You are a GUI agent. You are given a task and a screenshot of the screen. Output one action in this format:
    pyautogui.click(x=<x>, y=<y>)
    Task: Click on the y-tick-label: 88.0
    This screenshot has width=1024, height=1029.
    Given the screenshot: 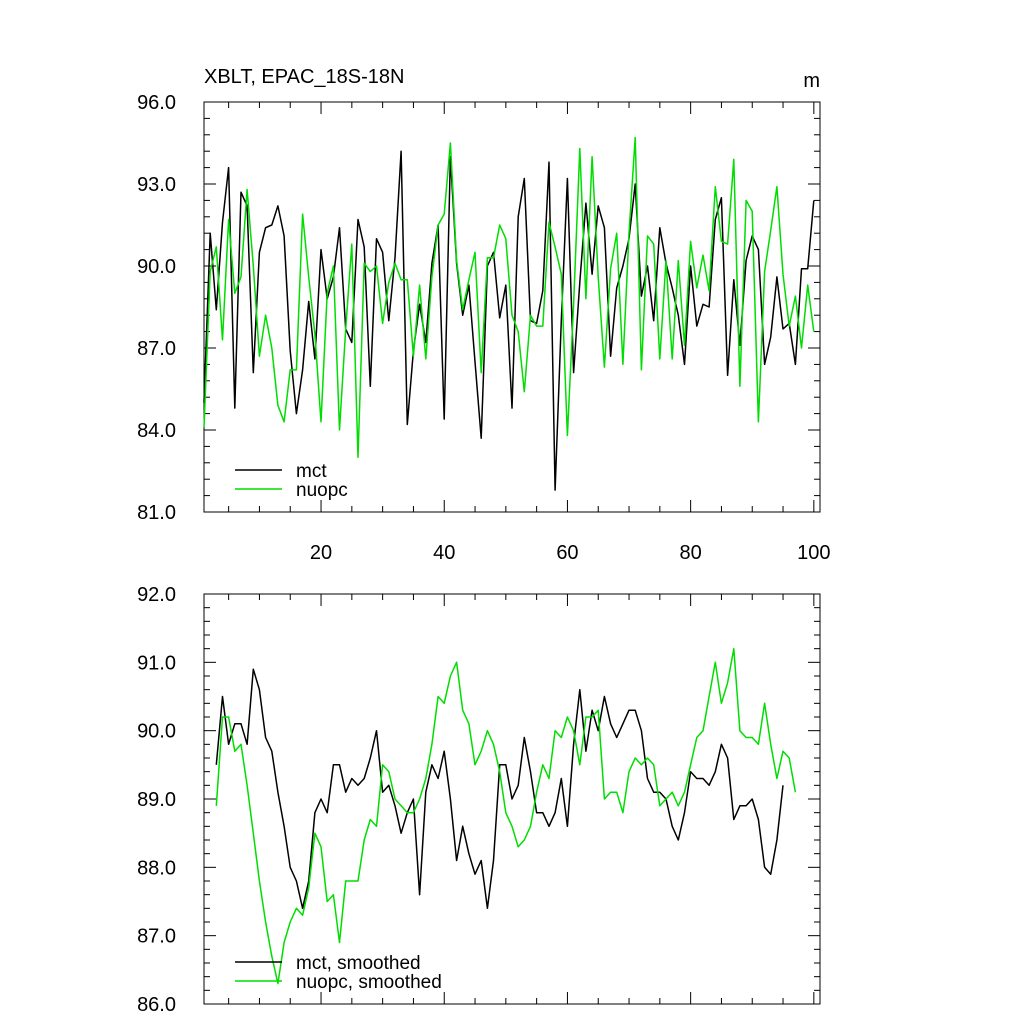 What is the action you would take?
    pyautogui.click(x=156, y=868)
    